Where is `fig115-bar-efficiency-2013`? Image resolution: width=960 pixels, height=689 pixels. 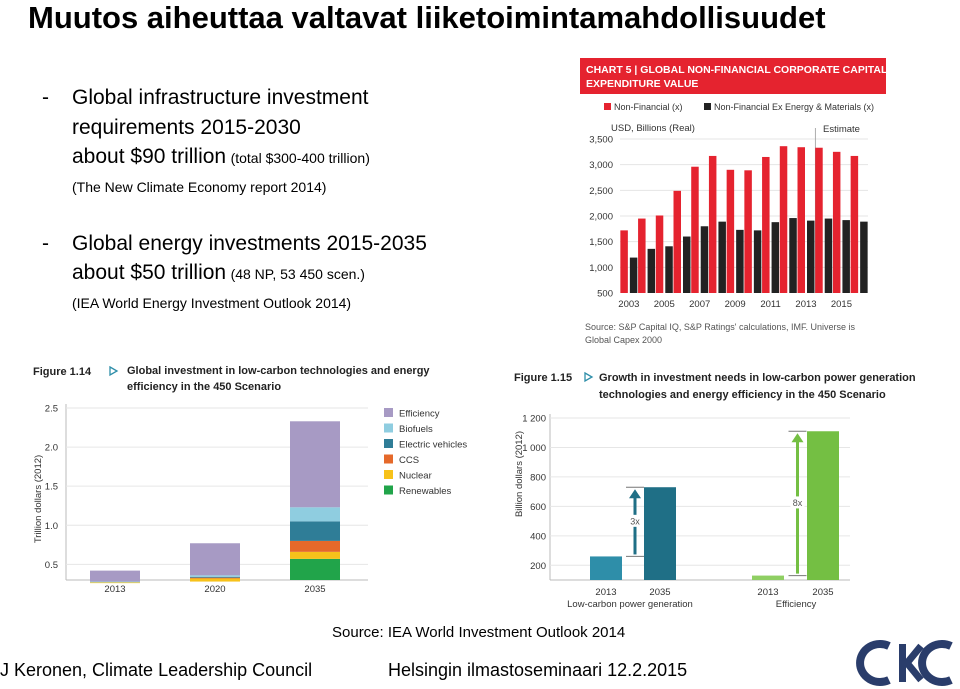 fig115-bar-efficiency-2013 is located at coordinates (768, 577).